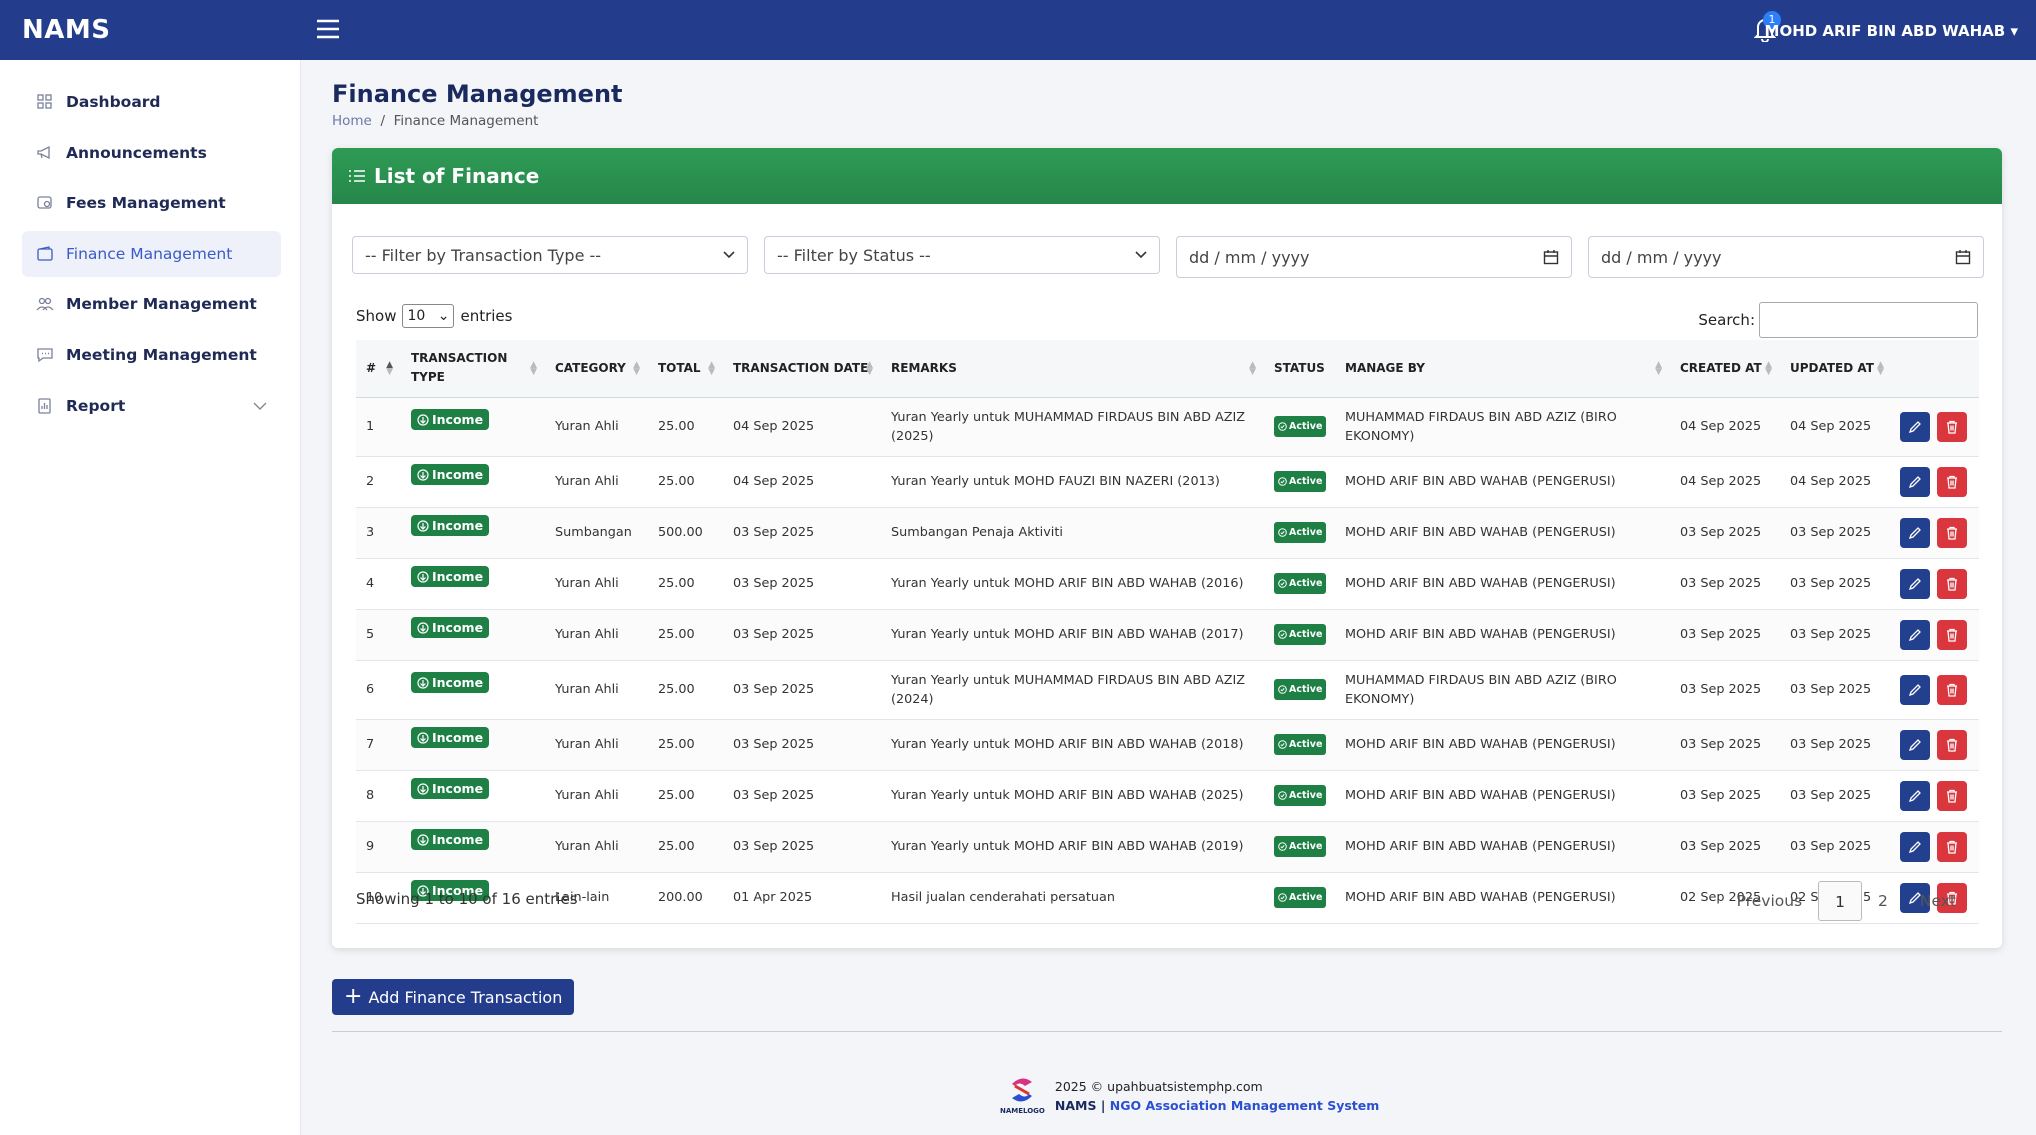  What do you see at coordinates (328, 29) in the screenshot?
I see `menu-toggle` at bounding box center [328, 29].